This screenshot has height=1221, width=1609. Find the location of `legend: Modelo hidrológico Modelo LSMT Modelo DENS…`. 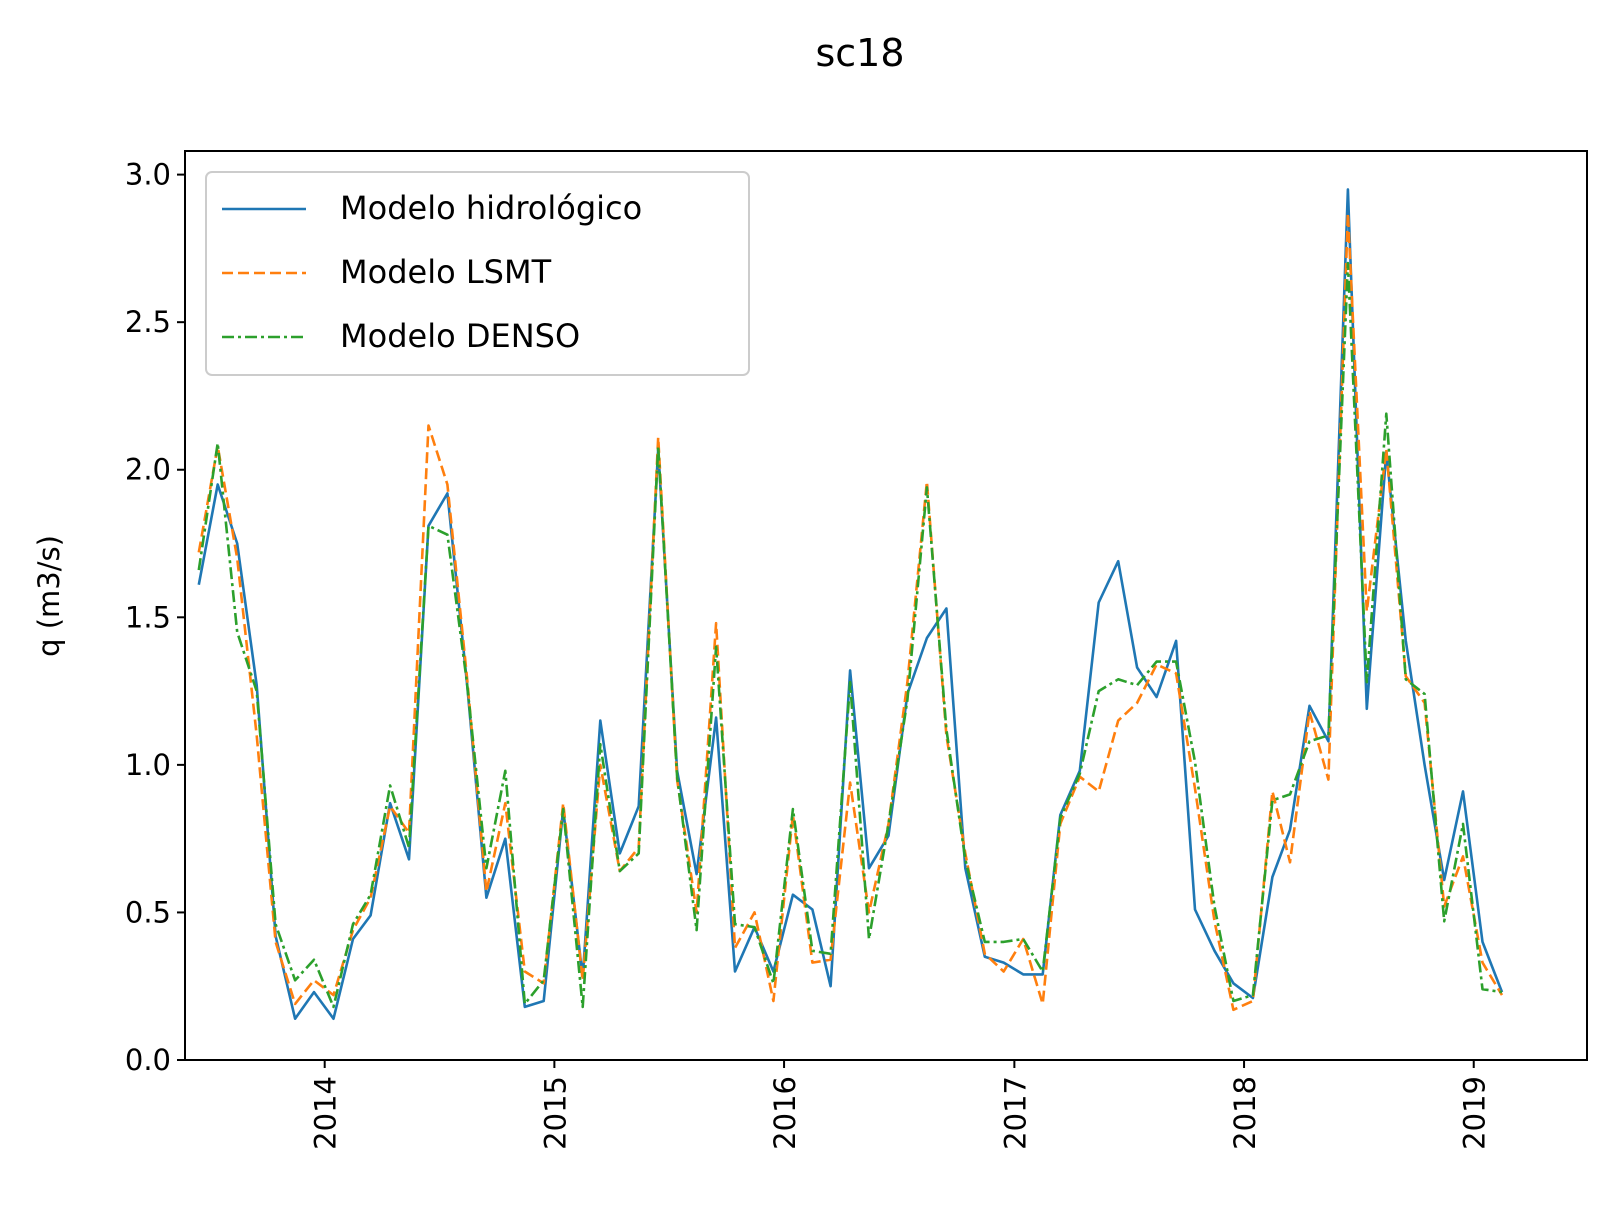

legend: Modelo hidrológico Modelo LSMT Modelo DENS… is located at coordinates (477, 273).